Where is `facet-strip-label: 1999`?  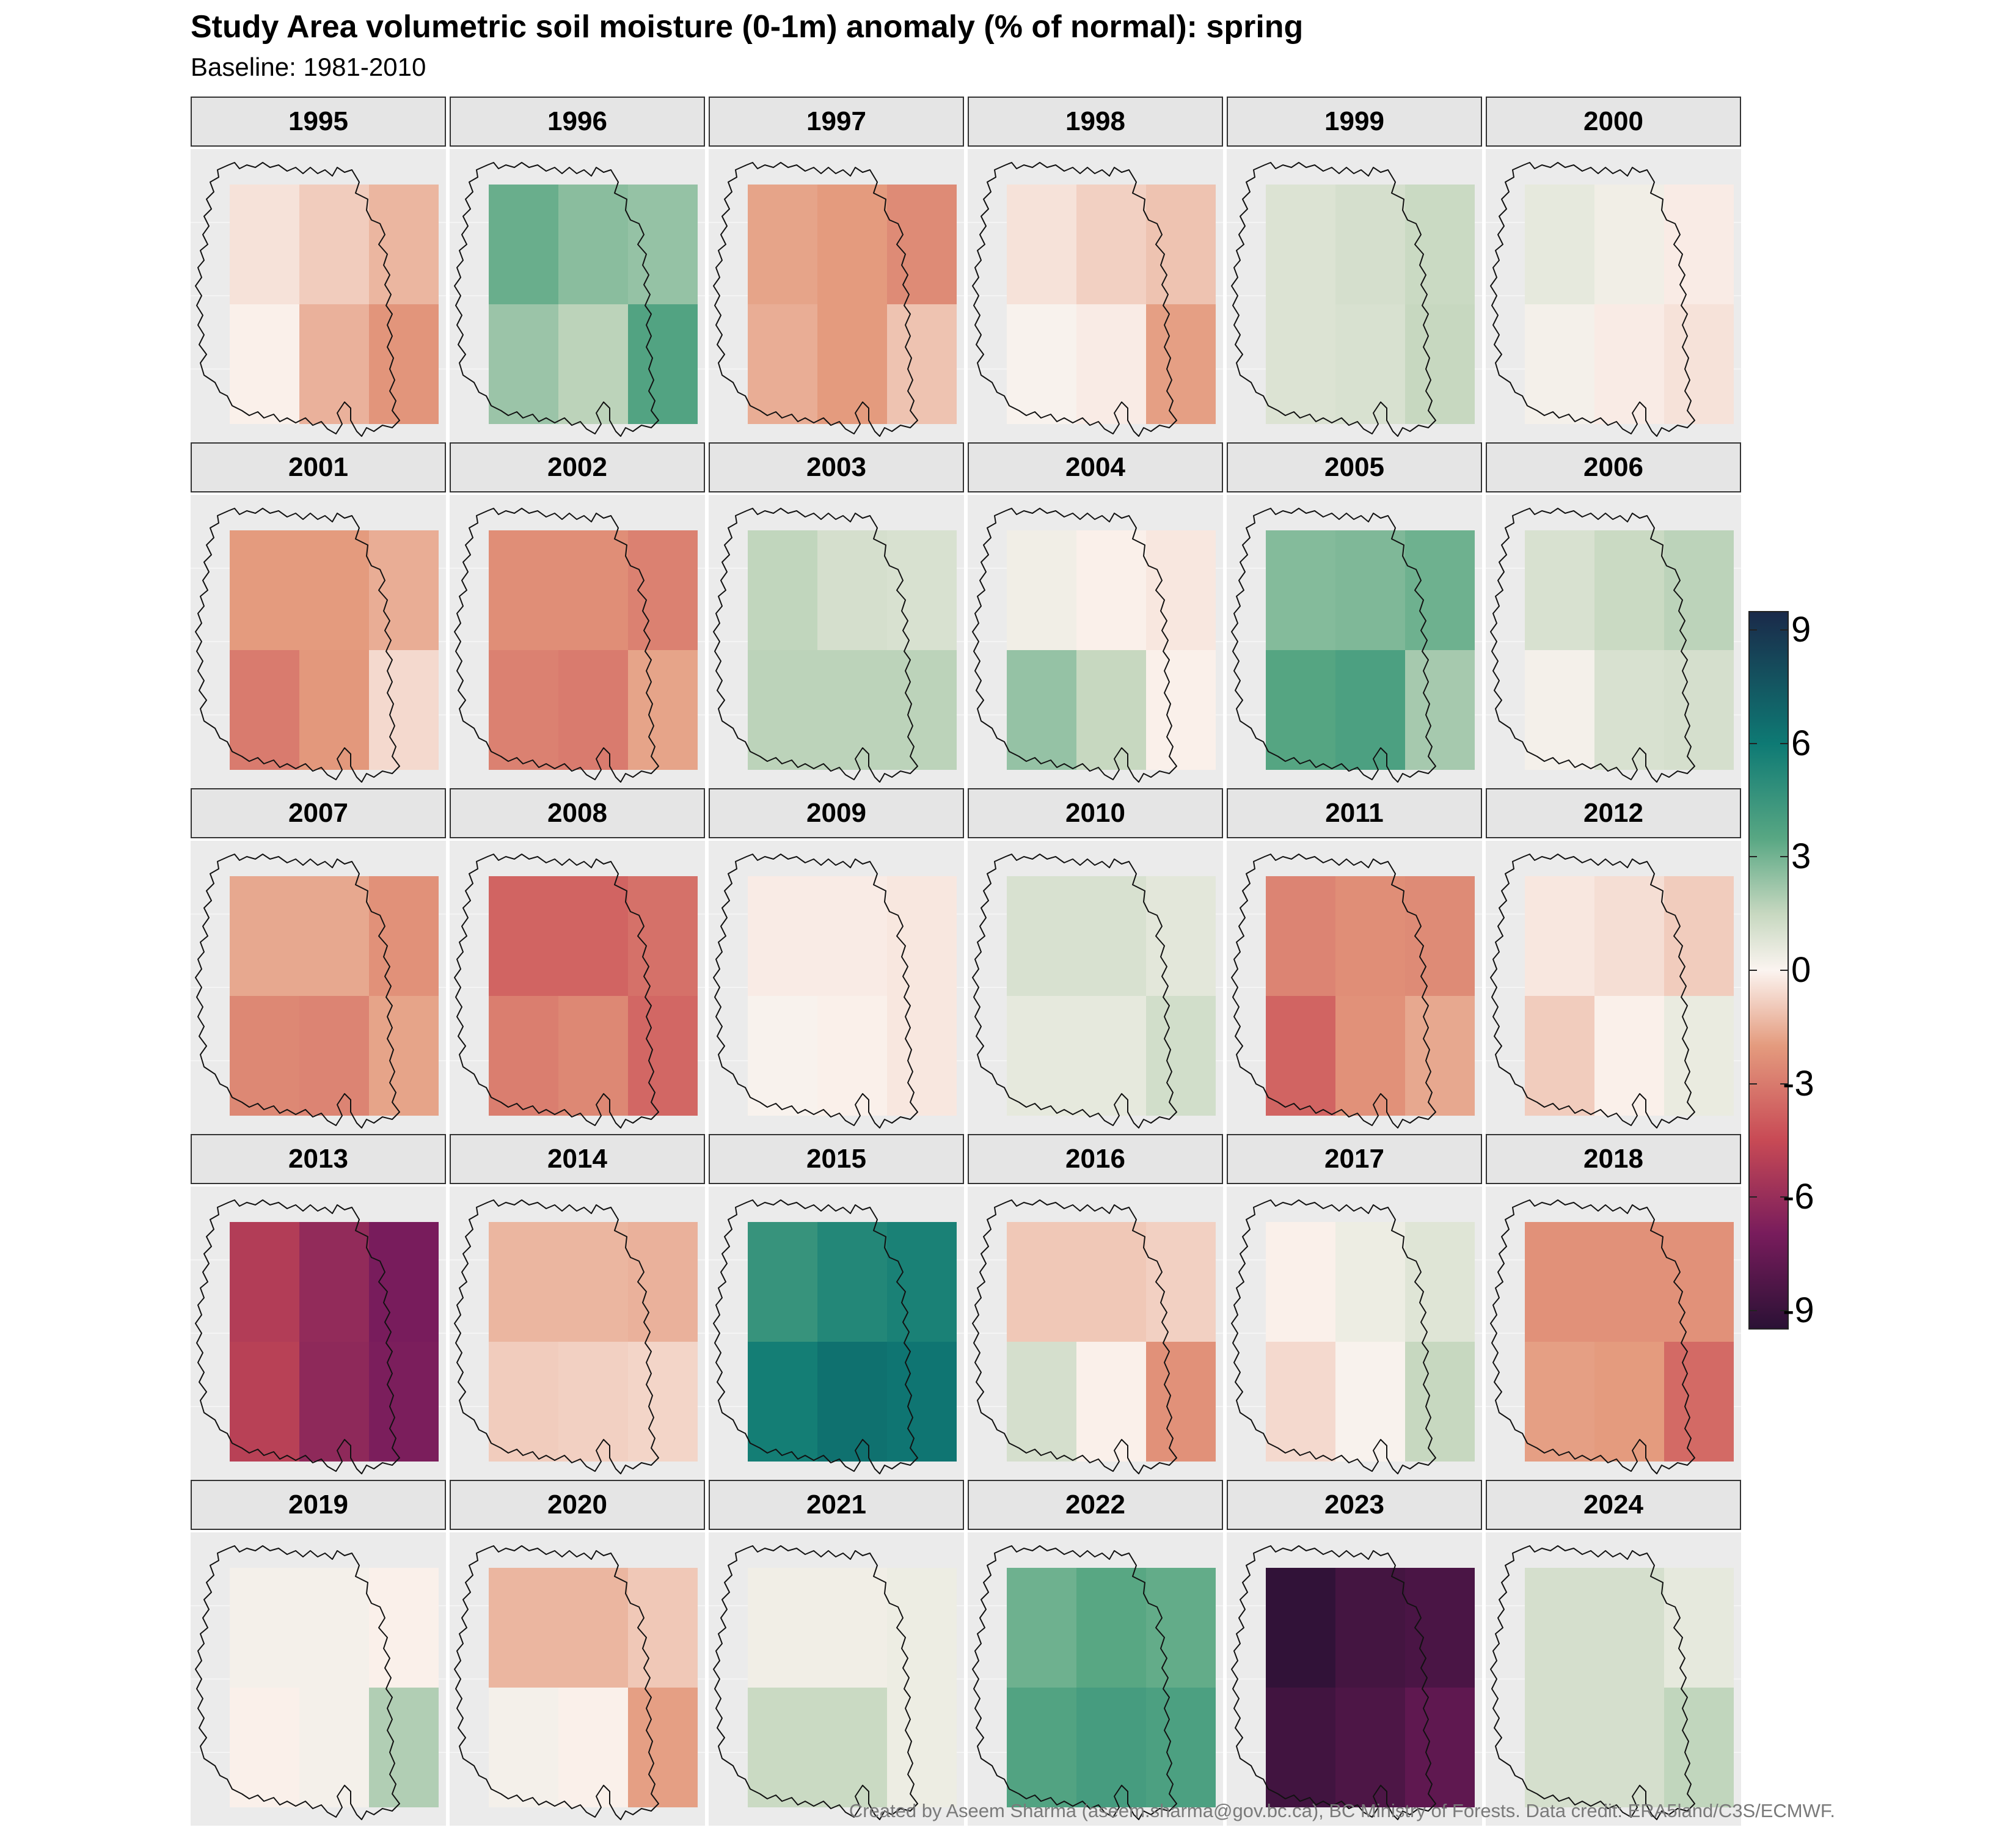
facet-strip-label: 1999 is located at coordinates (1354, 122).